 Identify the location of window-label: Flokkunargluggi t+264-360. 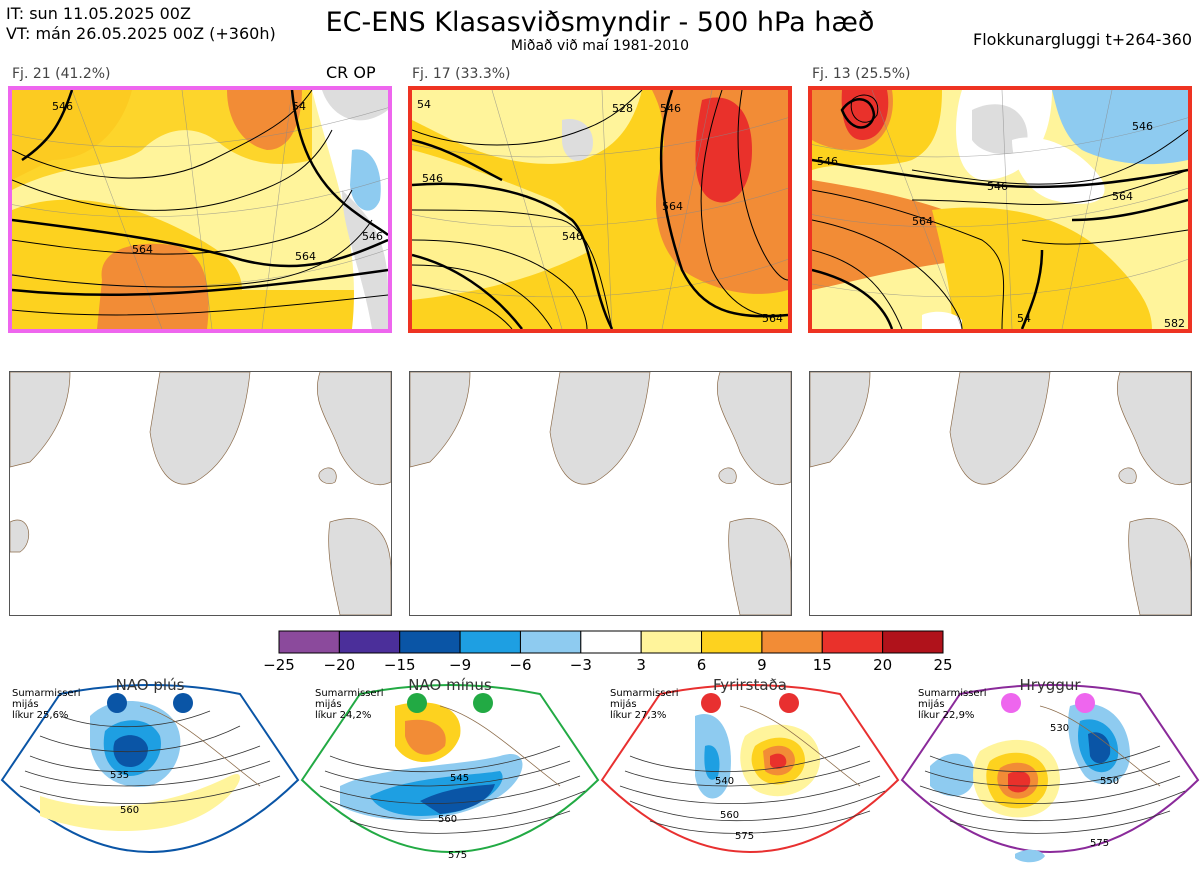
(1082, 39).